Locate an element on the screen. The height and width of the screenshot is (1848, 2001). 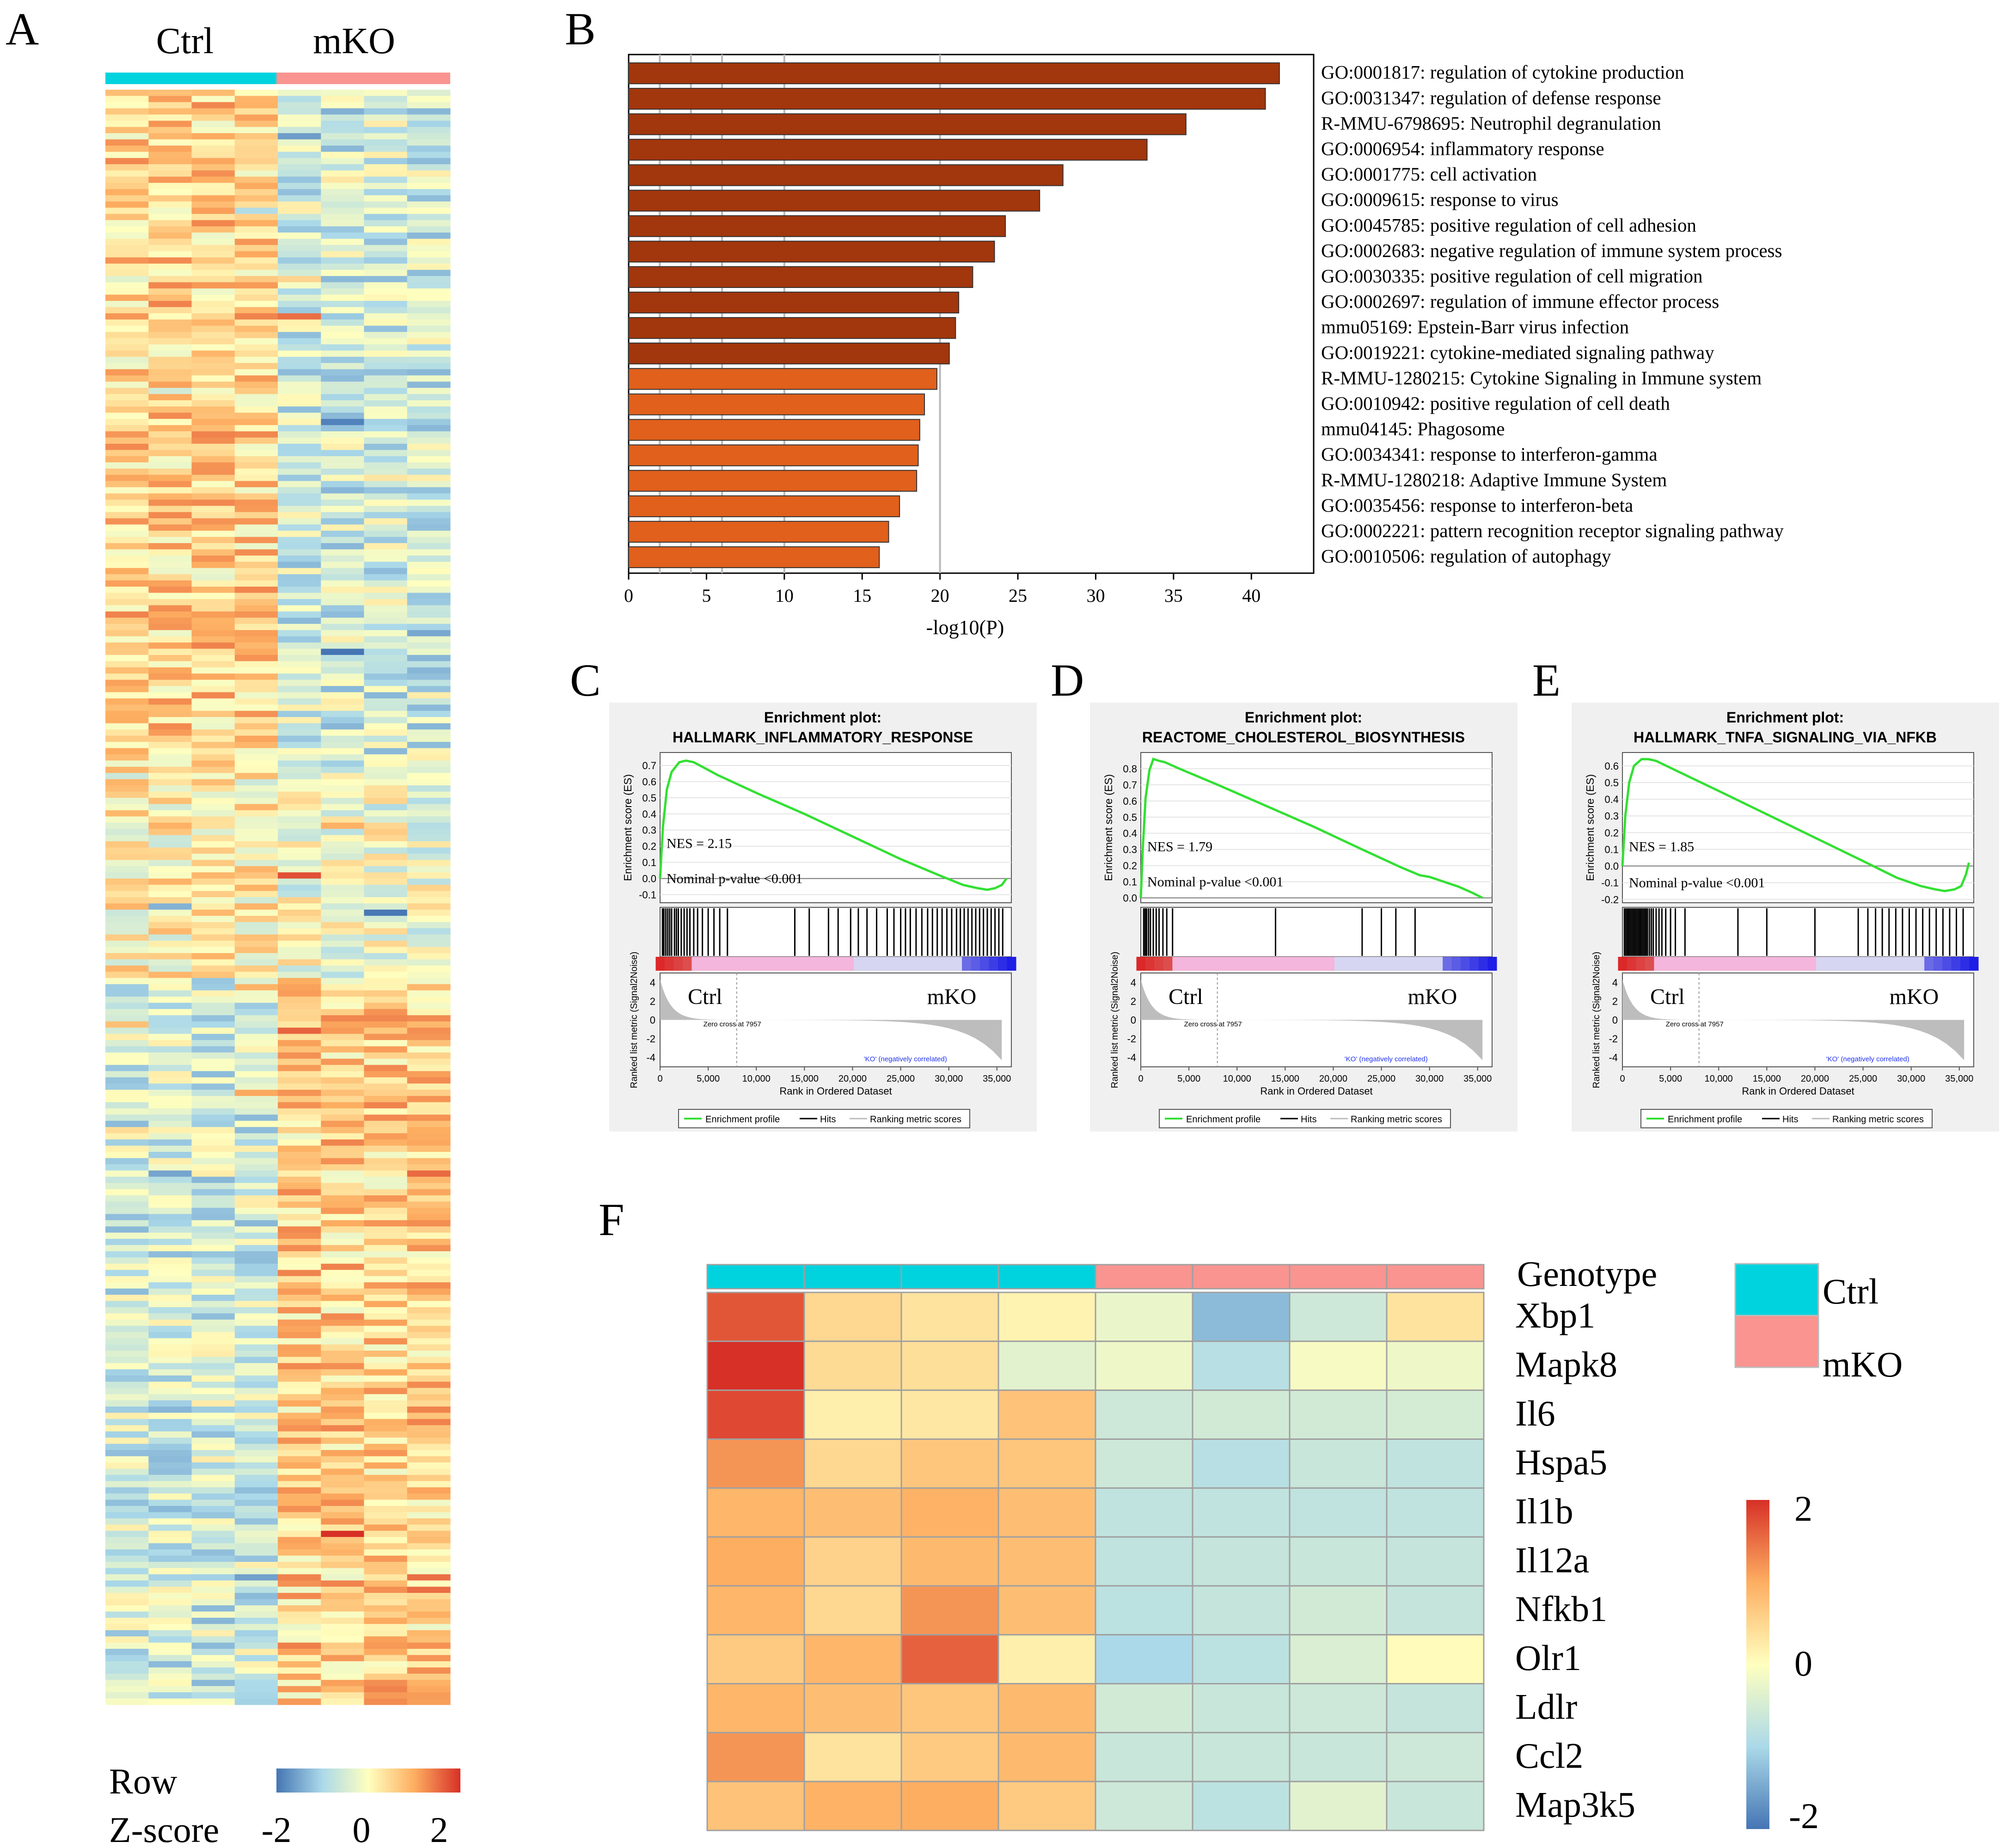
heatmap-f-gene-label: Hspa5 is located at coordinates (1561, 1462).